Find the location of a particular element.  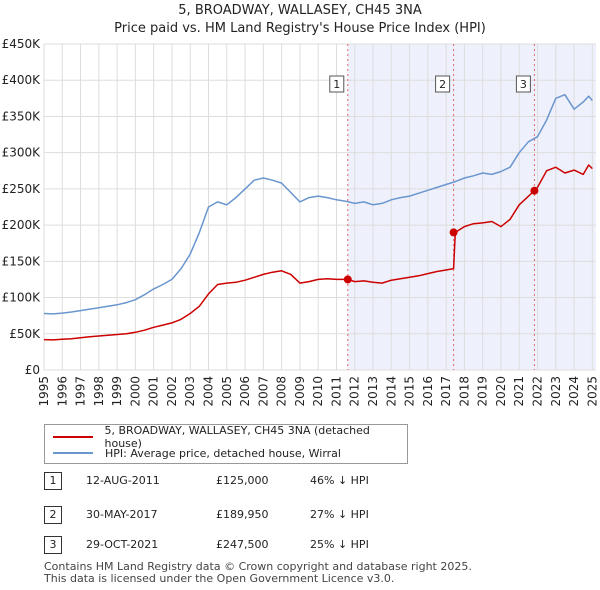

y-tick-label: £0 is located at coordinates (32, 370).